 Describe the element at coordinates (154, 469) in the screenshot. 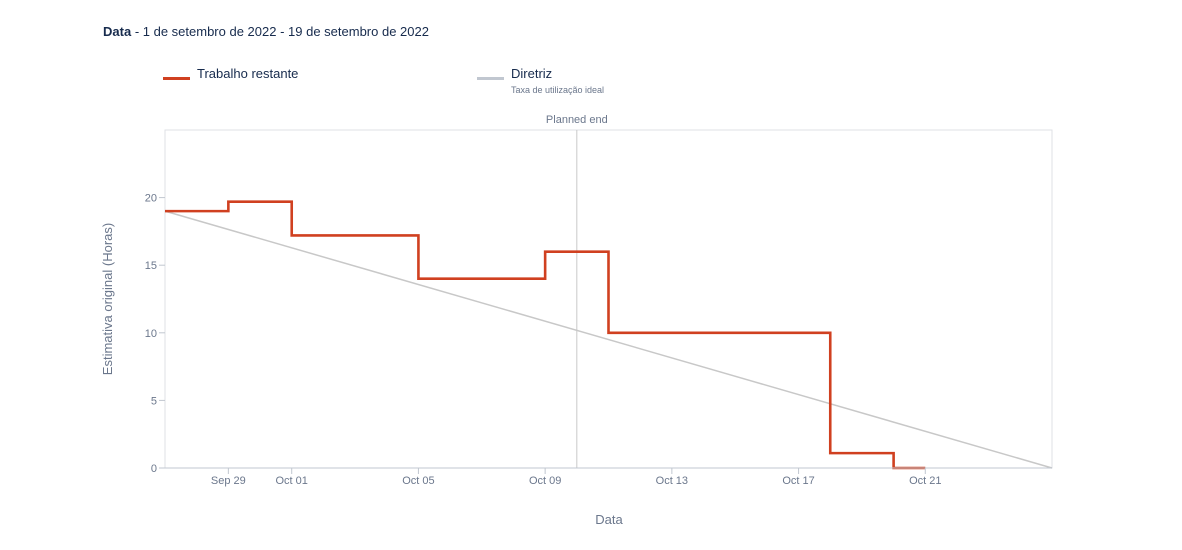

I see `y-tick-label: 0` at that location.